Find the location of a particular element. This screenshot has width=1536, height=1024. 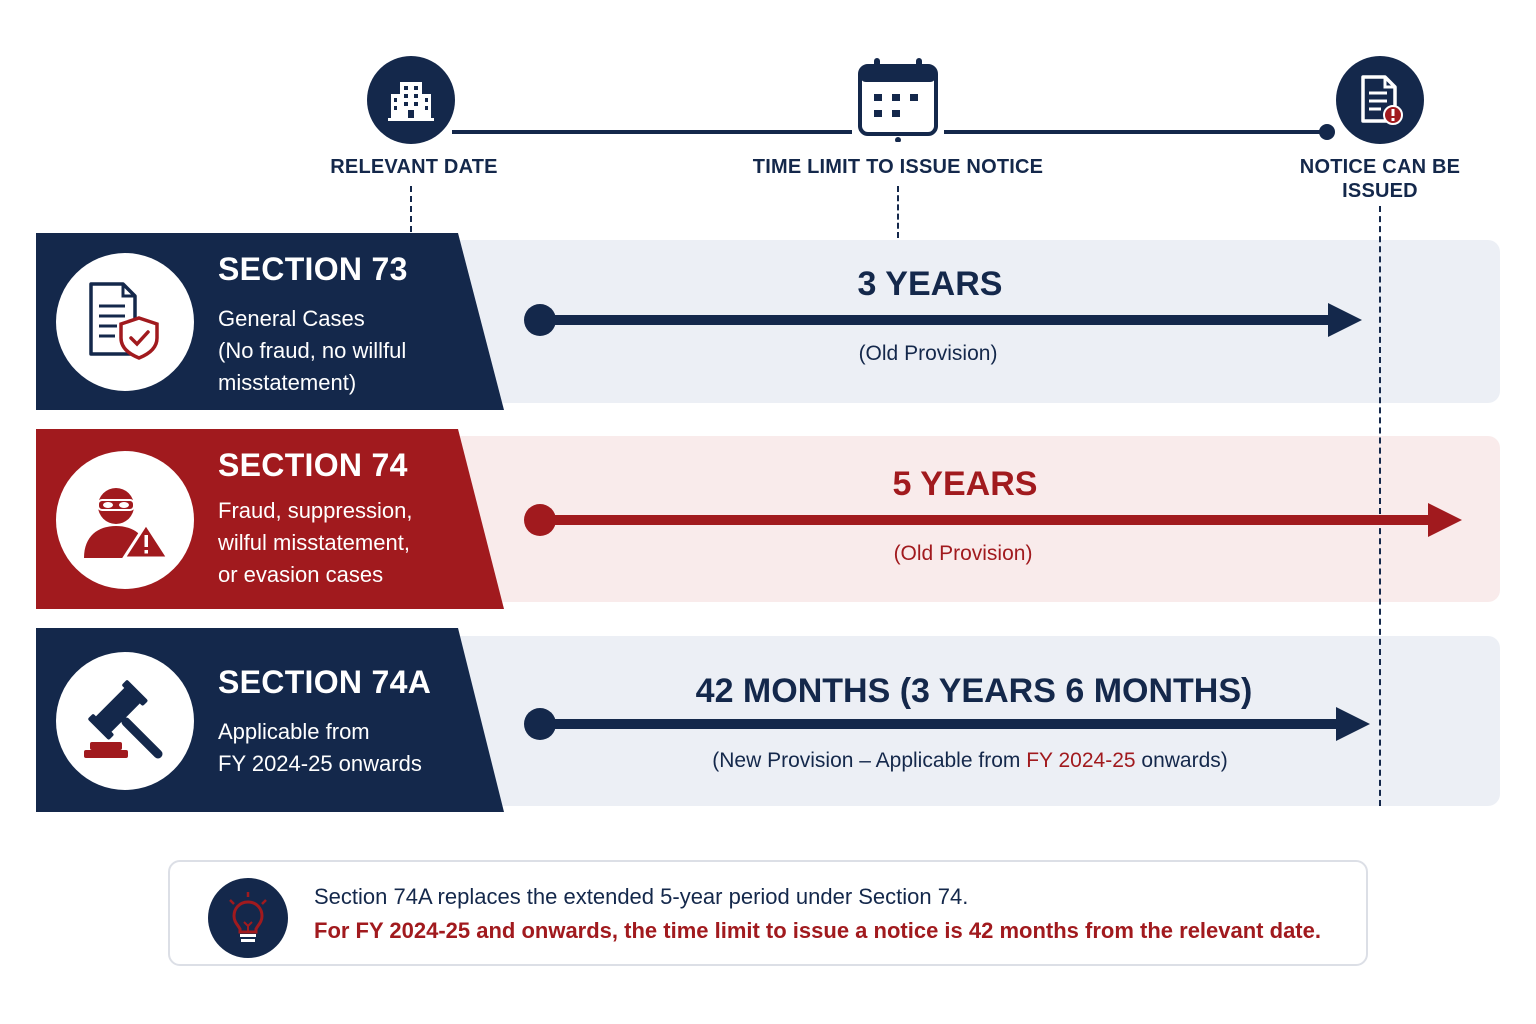

notice-issued-dashed-line is located at coordinates (1380, 506).